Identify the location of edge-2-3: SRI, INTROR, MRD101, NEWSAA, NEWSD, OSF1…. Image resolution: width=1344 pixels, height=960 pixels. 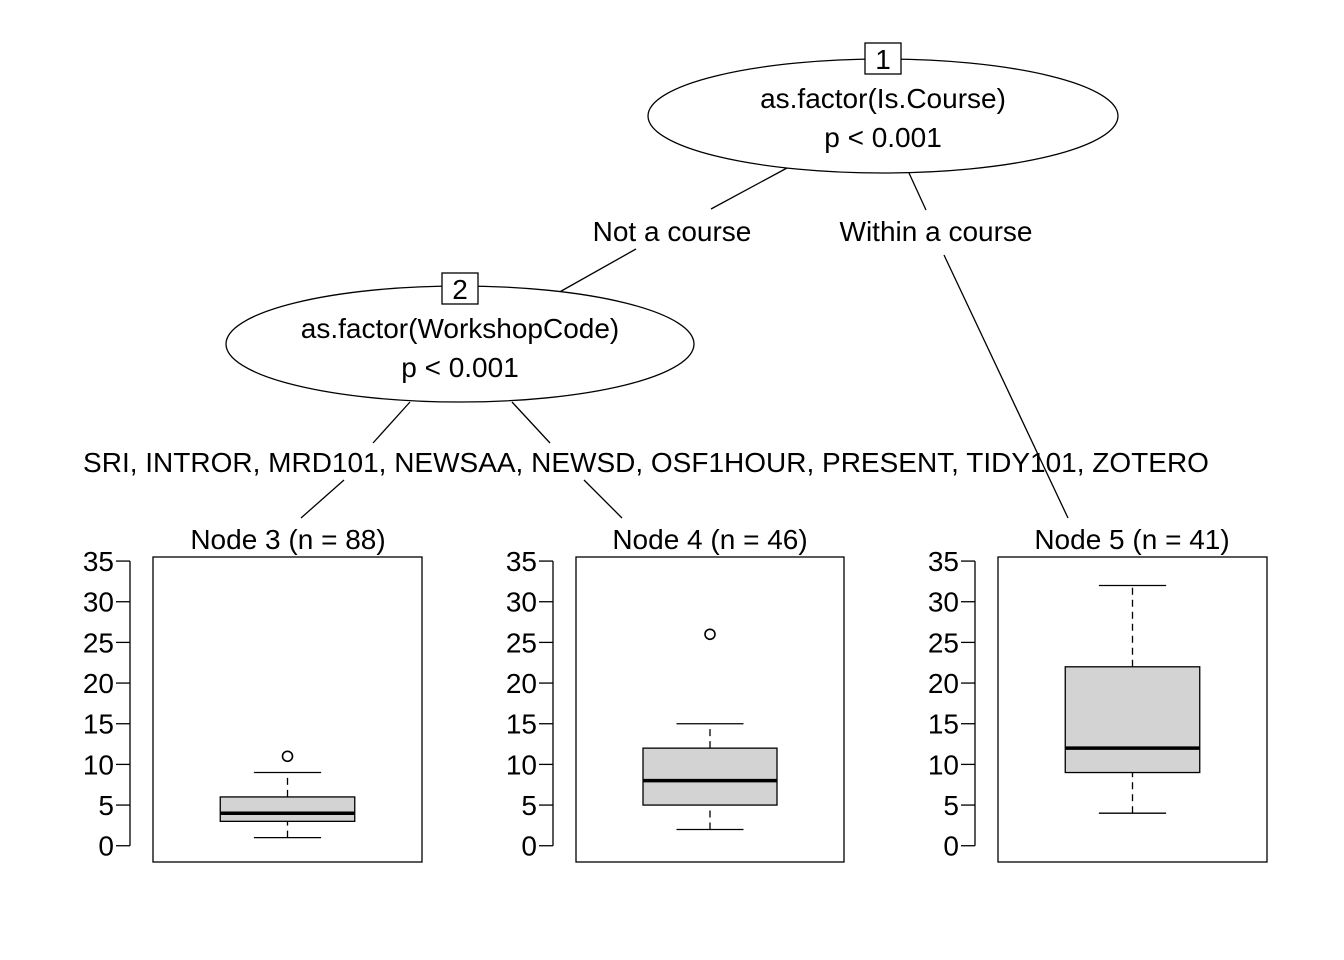
(646, 460).